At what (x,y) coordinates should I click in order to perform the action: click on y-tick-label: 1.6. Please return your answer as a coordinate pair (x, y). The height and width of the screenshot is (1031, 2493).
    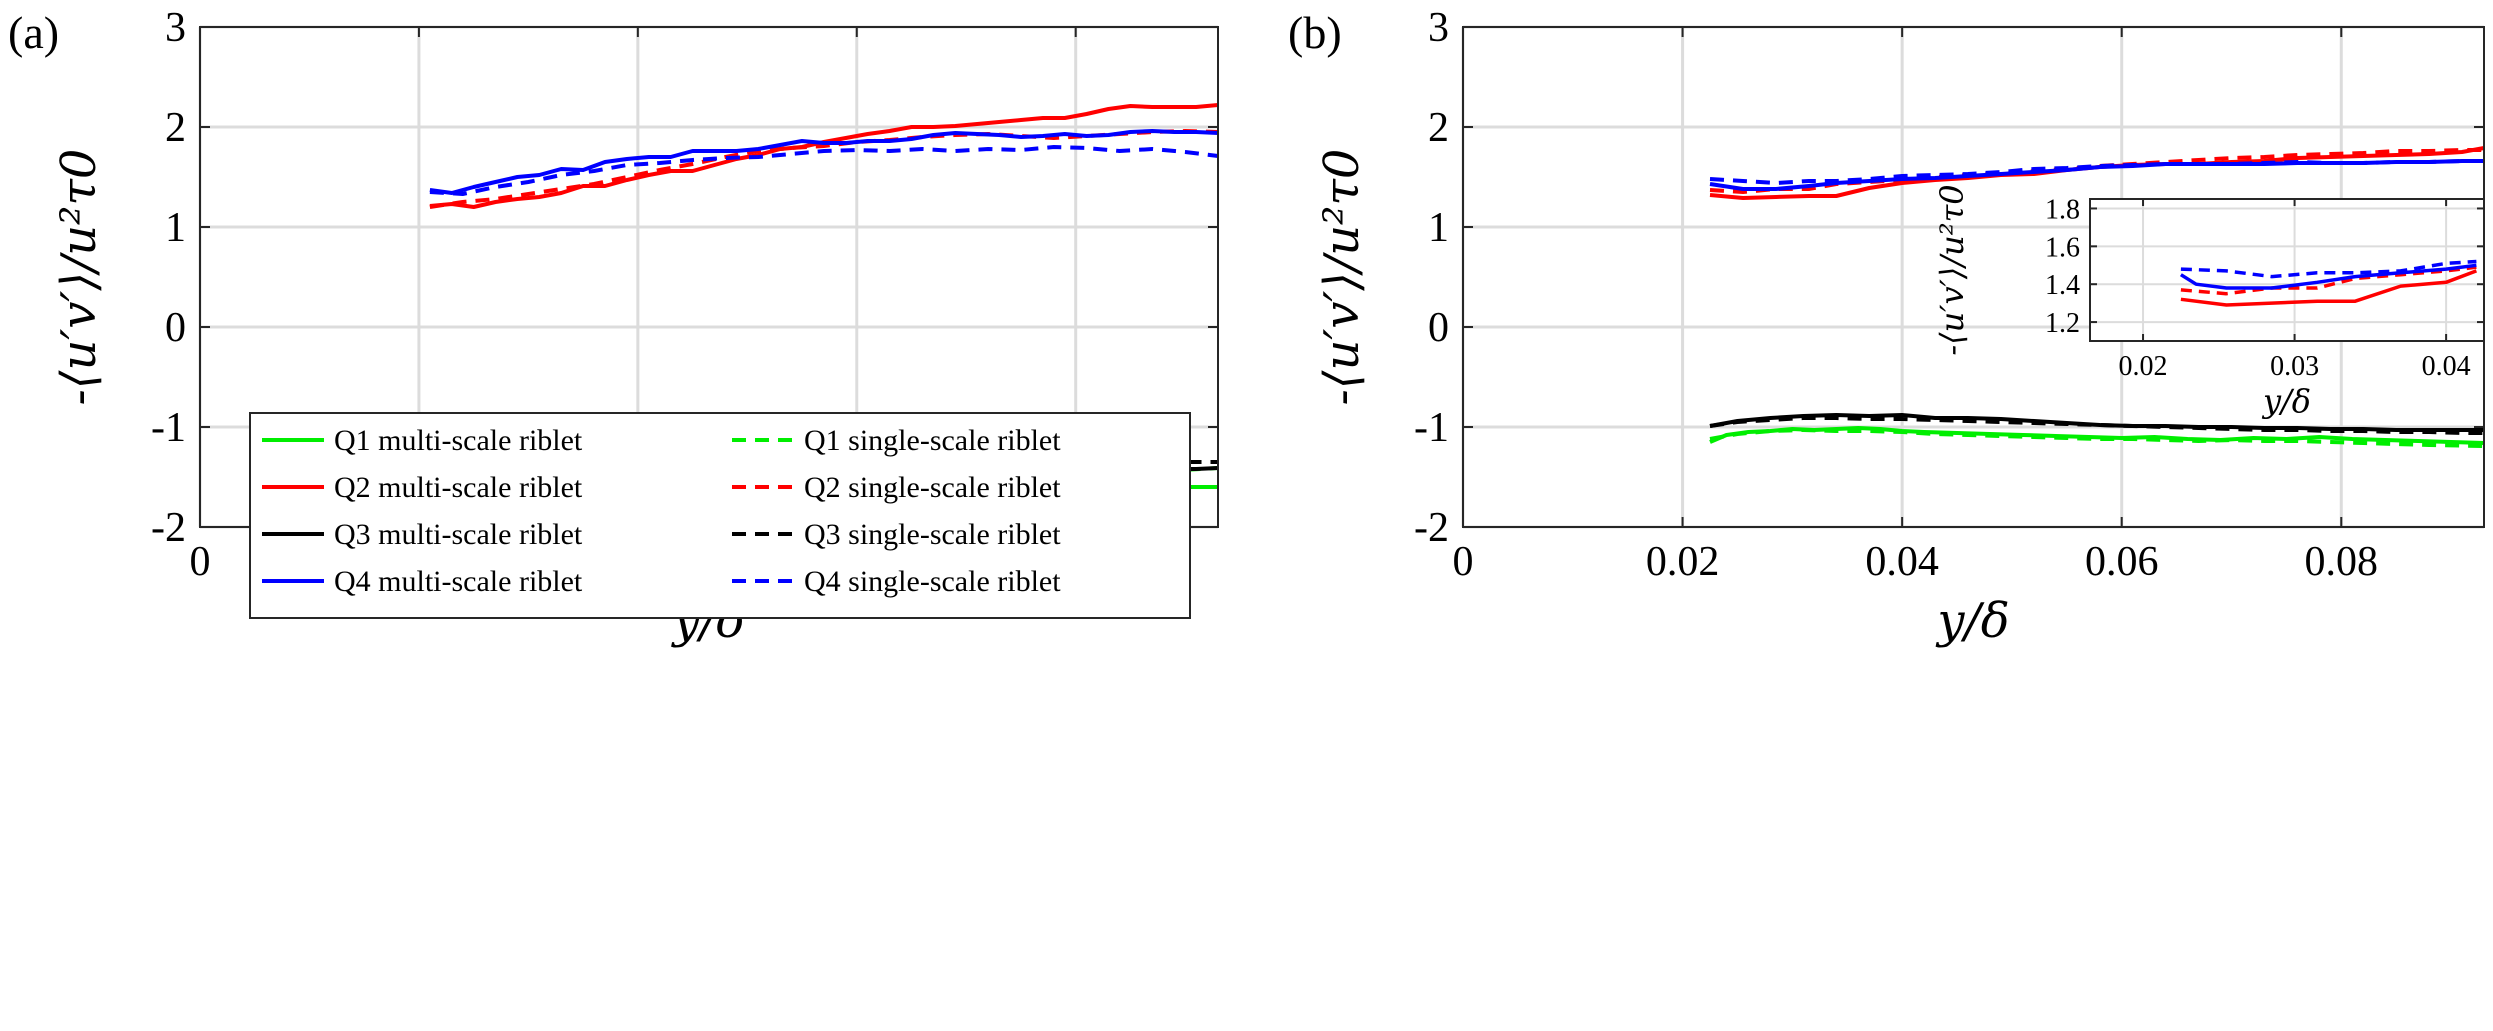
    Looking at the image, I should click on (2062, 247).